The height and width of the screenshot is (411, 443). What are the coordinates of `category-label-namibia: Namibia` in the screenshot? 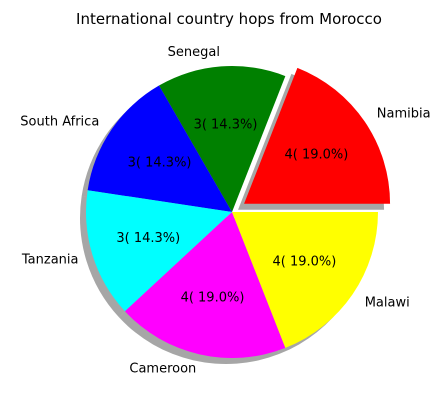 It's located at (404, 113).